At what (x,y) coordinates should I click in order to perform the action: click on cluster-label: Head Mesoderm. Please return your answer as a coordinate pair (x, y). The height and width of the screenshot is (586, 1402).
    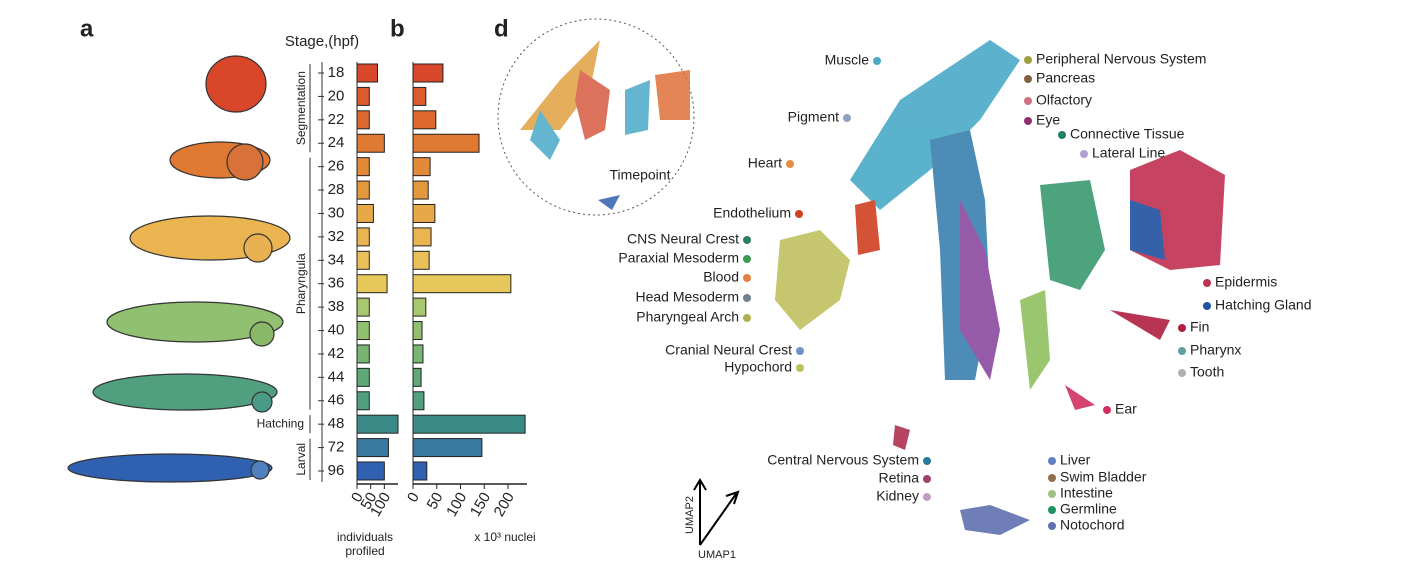
    Looking at the image, I should click on (688, 297).